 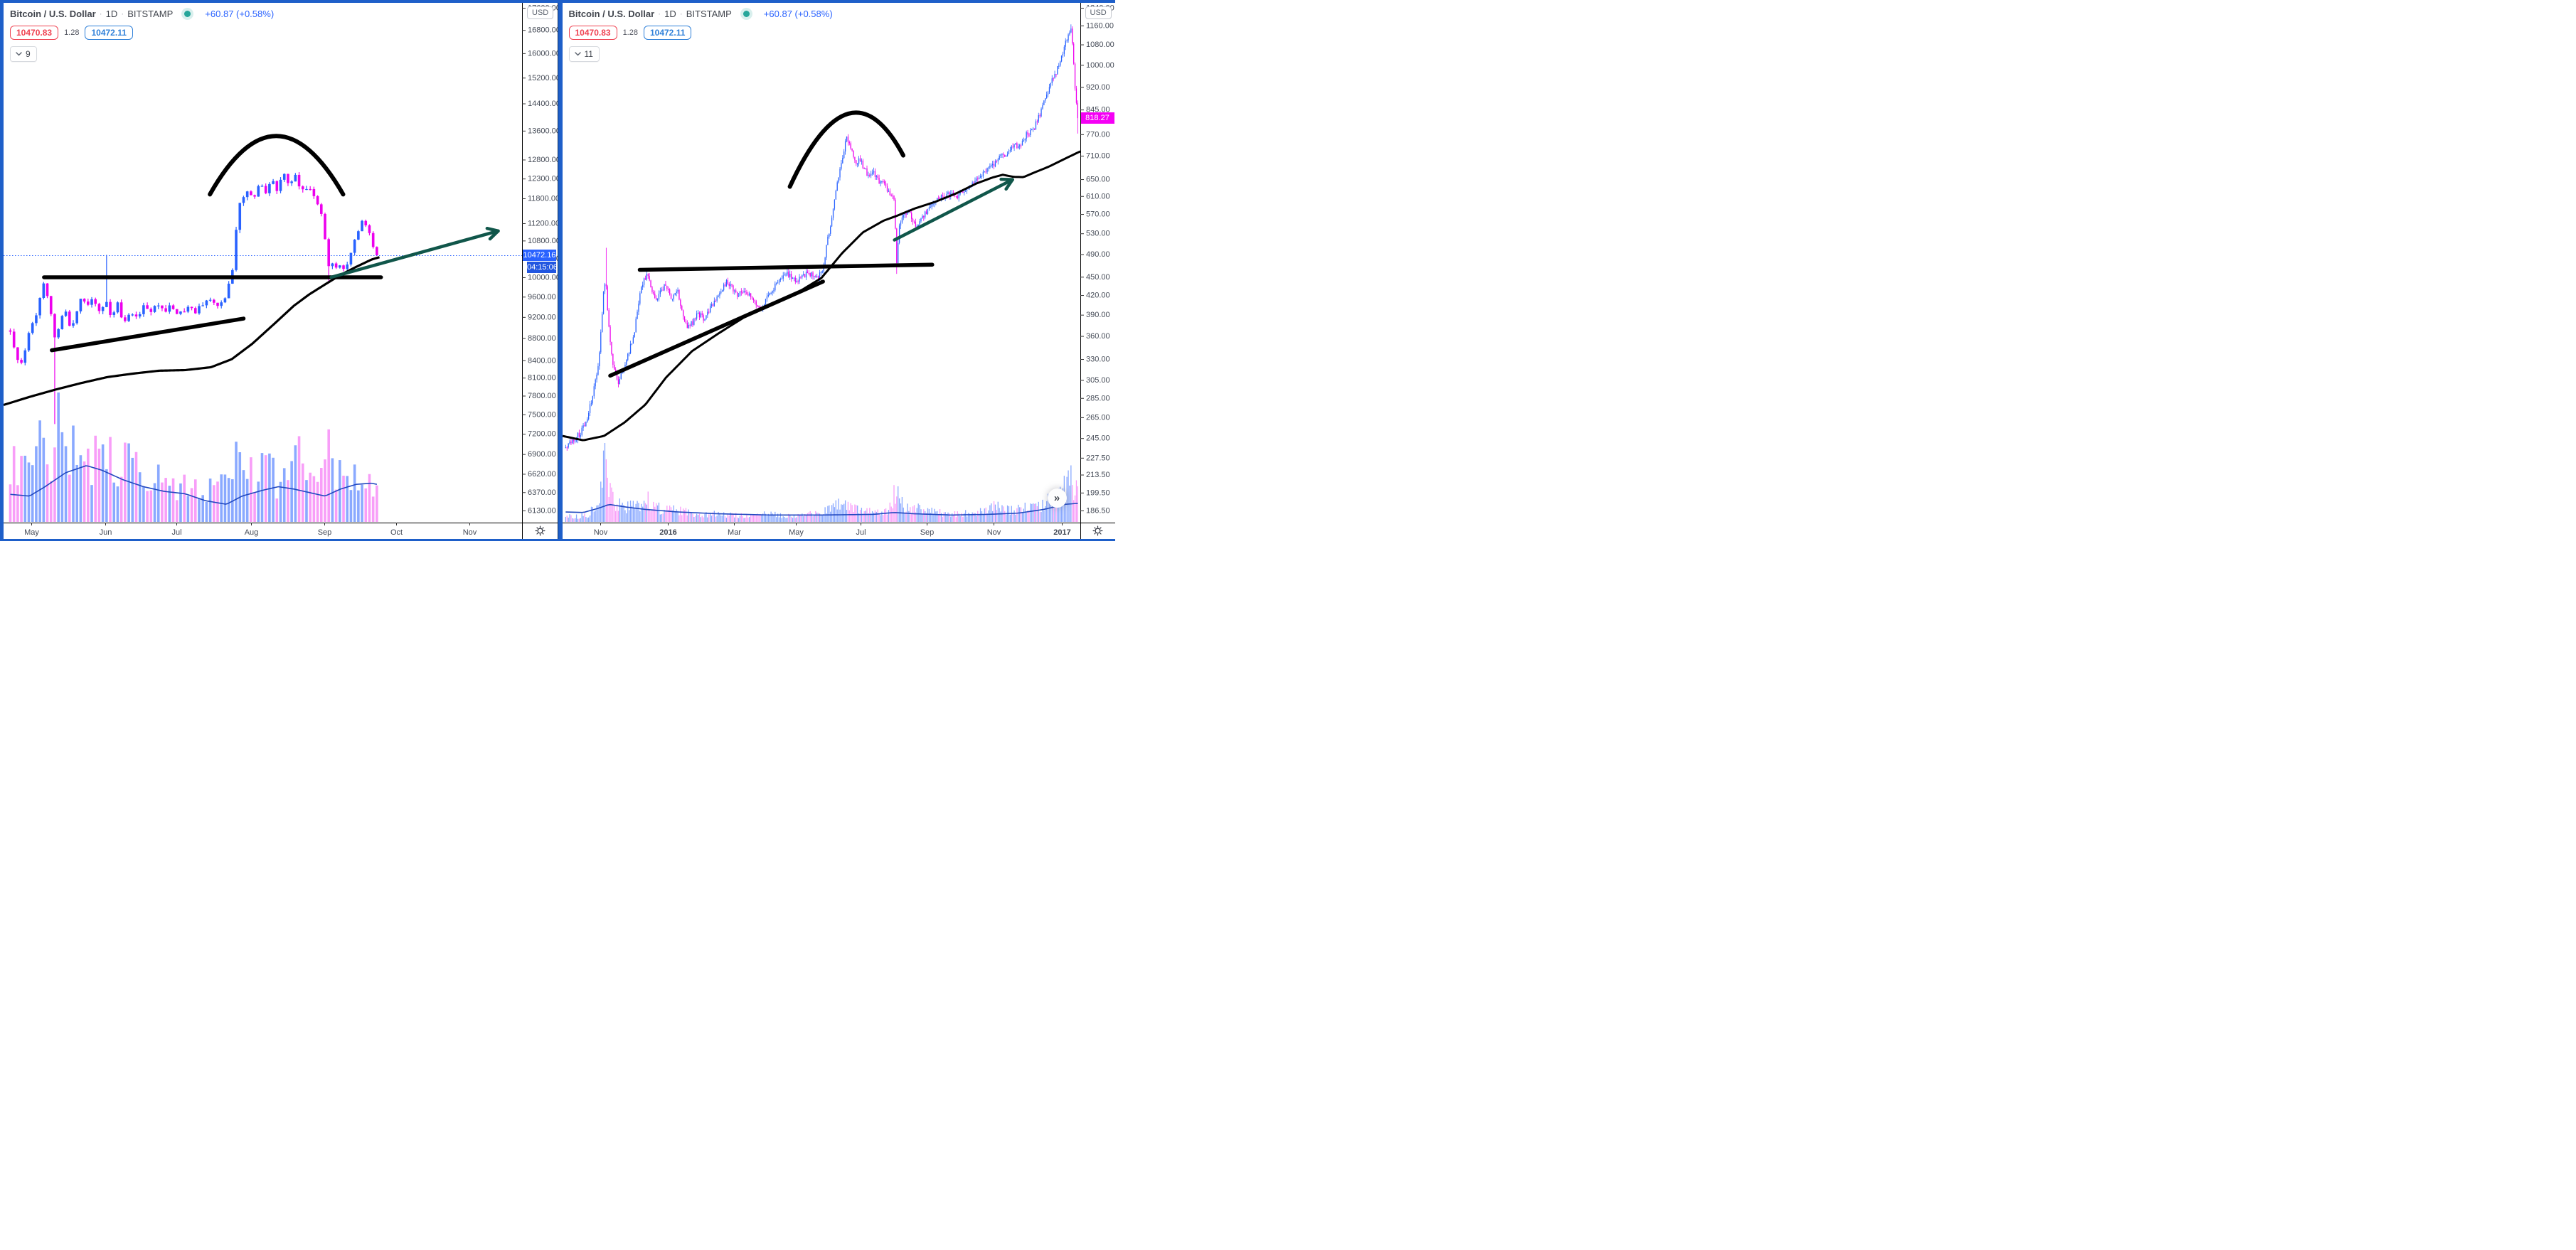 What do you see at coordinates (28, 54) in the screenshot?
I see `indicator-count: 9` at bounding box center [28, 54].